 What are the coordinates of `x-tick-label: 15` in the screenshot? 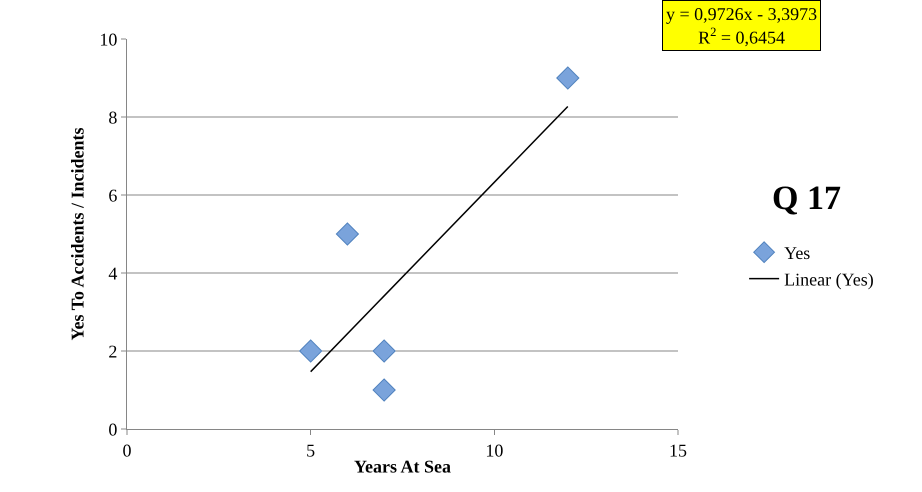 It's located at (678, 450).